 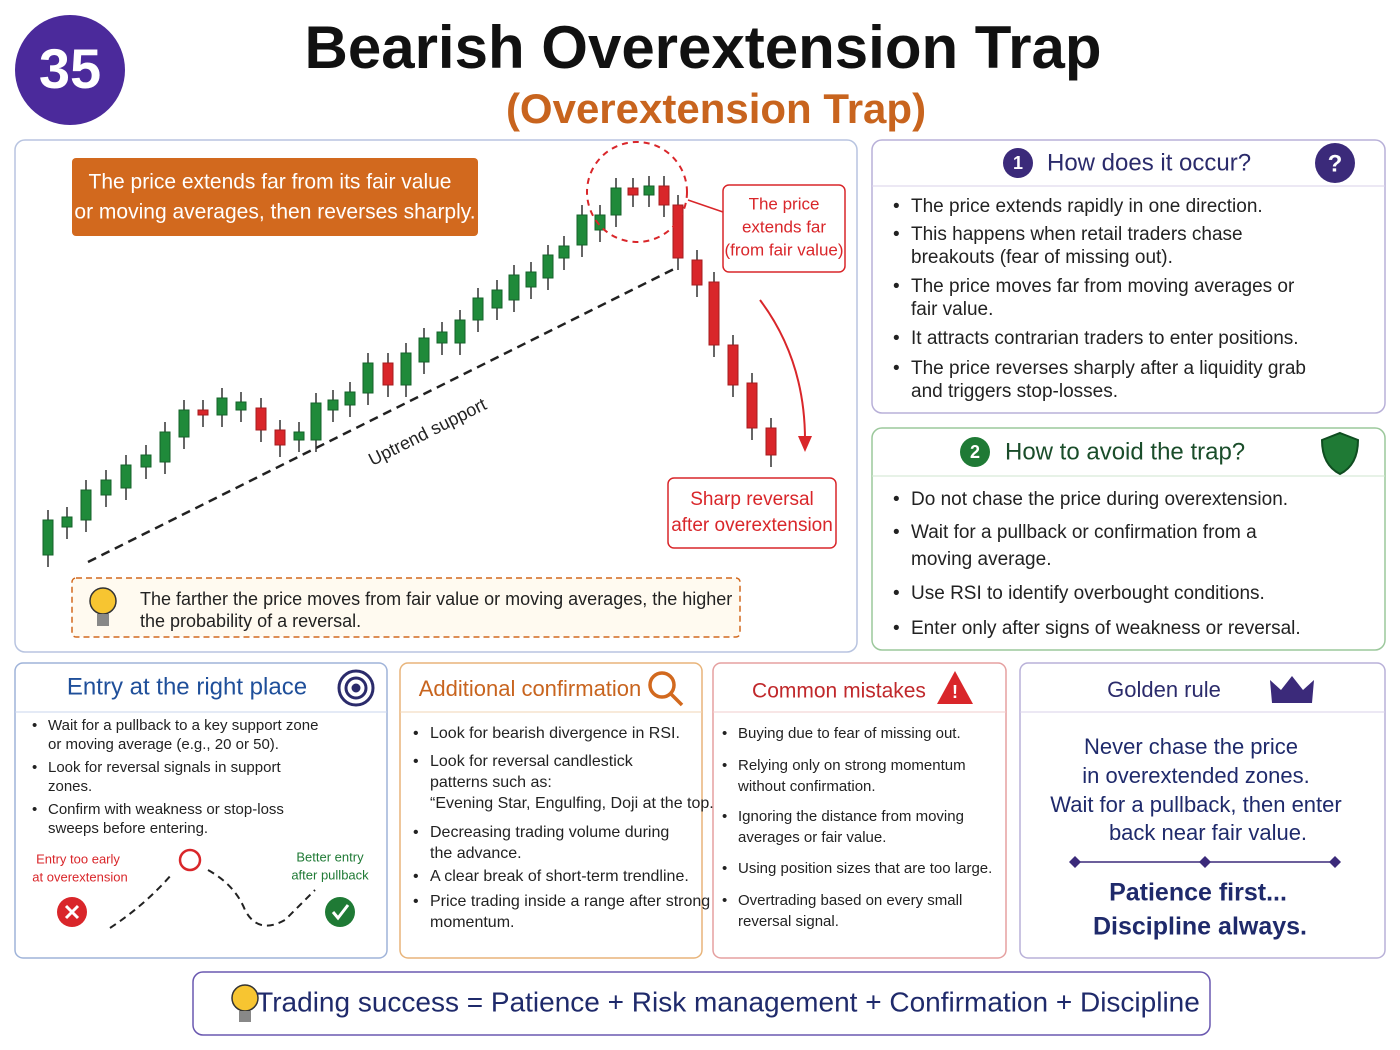 I want to click on bullet-text: patterns such as:, so click(x=491, y=782).